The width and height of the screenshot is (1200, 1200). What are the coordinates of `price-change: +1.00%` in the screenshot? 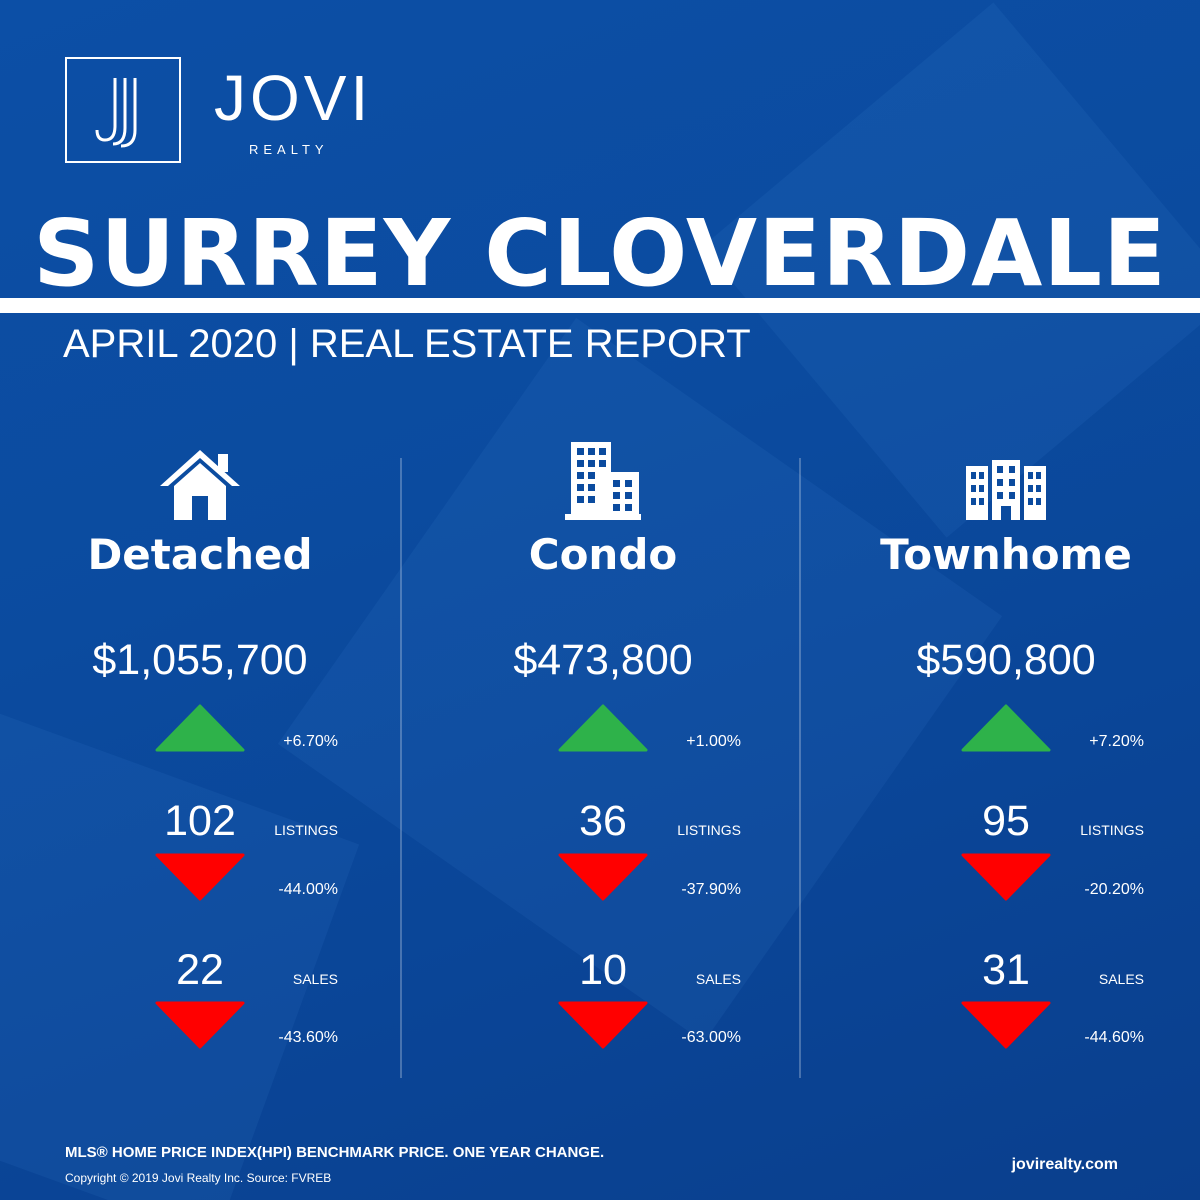 It's located at (713, 741).